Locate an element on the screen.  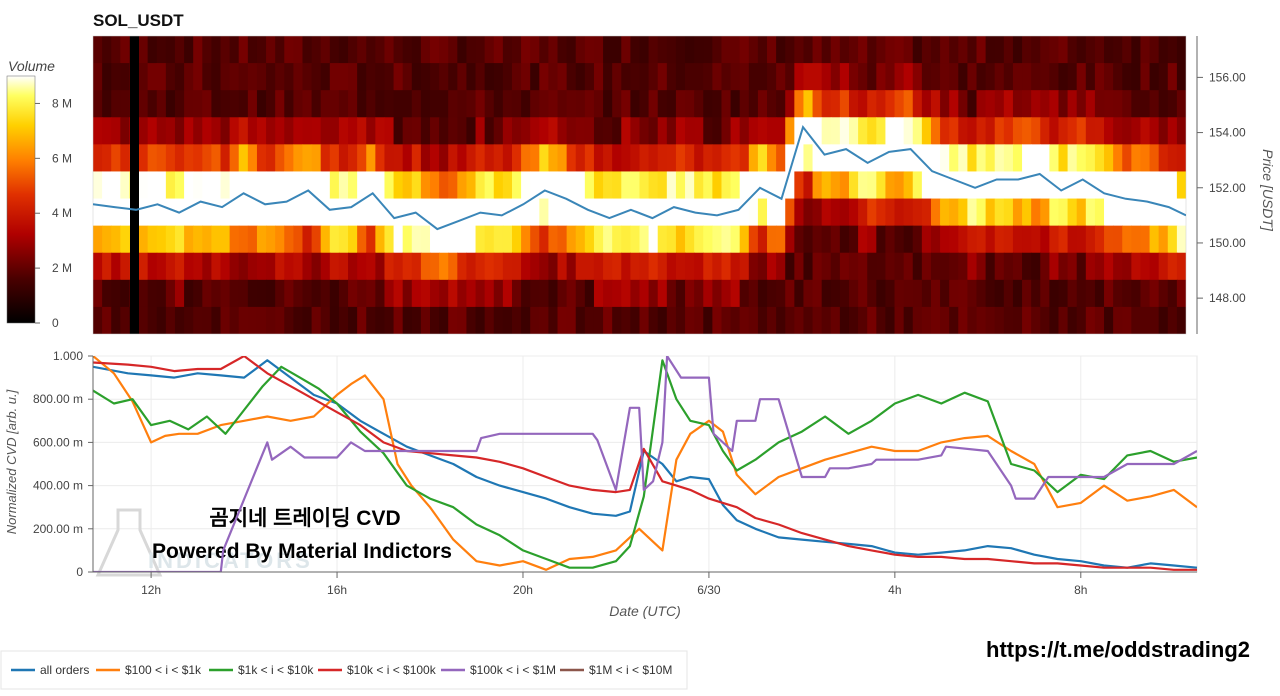
legend-label: $100 < i < $1k is located at coordinates (163, 670).